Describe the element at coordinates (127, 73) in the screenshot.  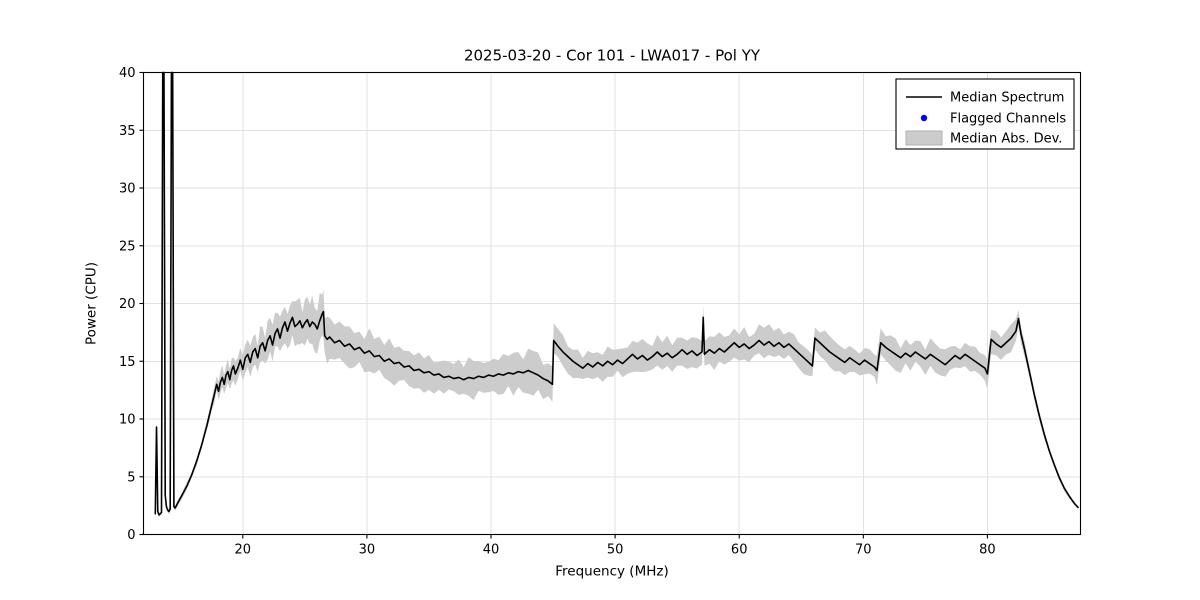
I see `y-tick-label: 40` at that location.